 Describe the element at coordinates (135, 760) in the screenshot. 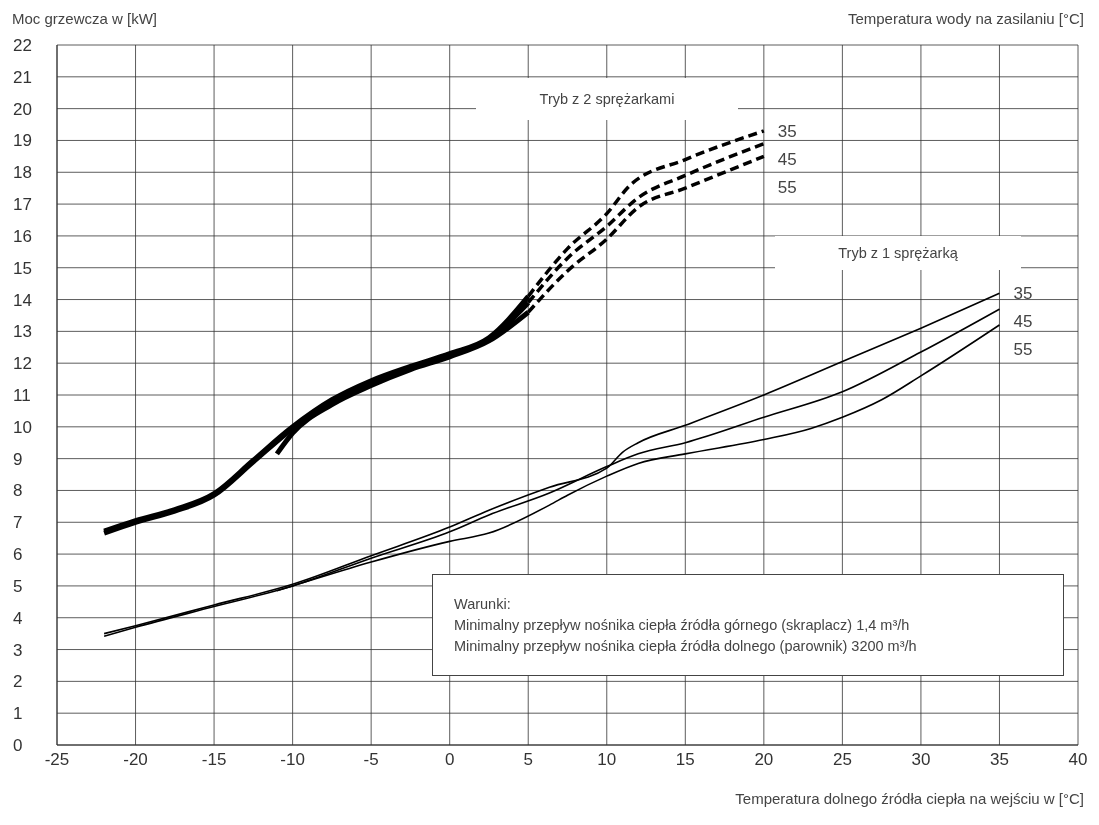

I see `x-tick-label: -20` at that location.